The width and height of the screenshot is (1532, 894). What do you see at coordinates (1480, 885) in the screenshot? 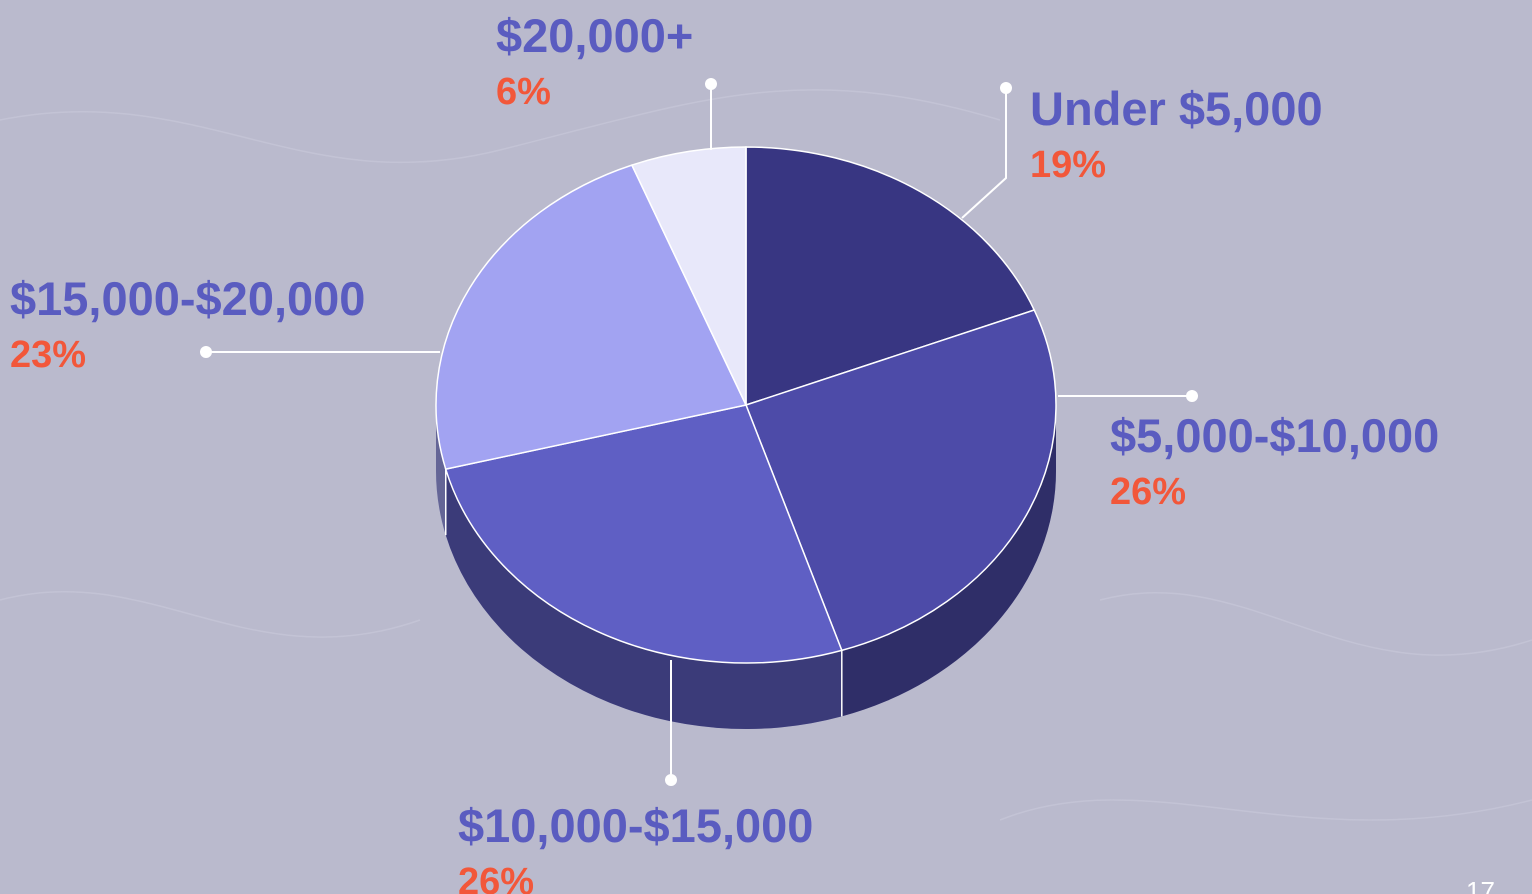
I see `page-number: 17` at bounding box center [1480, 885].